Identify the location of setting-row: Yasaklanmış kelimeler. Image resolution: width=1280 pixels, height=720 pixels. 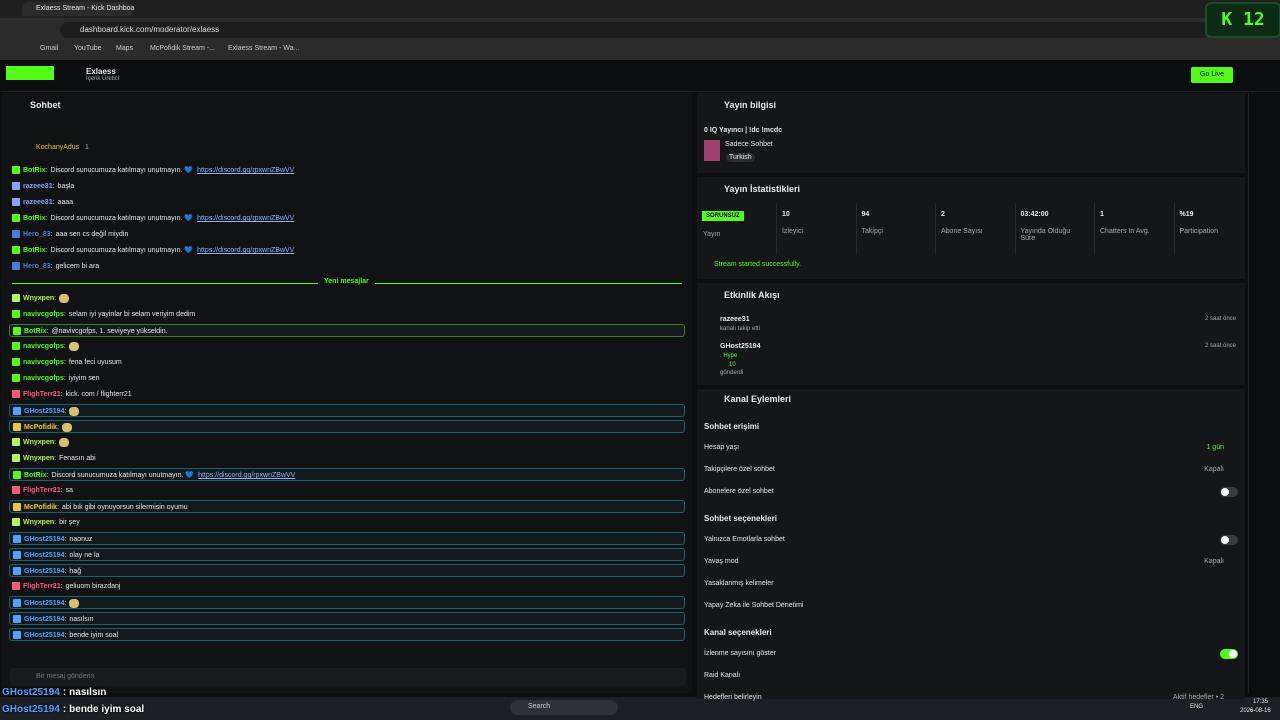
(739, 583).